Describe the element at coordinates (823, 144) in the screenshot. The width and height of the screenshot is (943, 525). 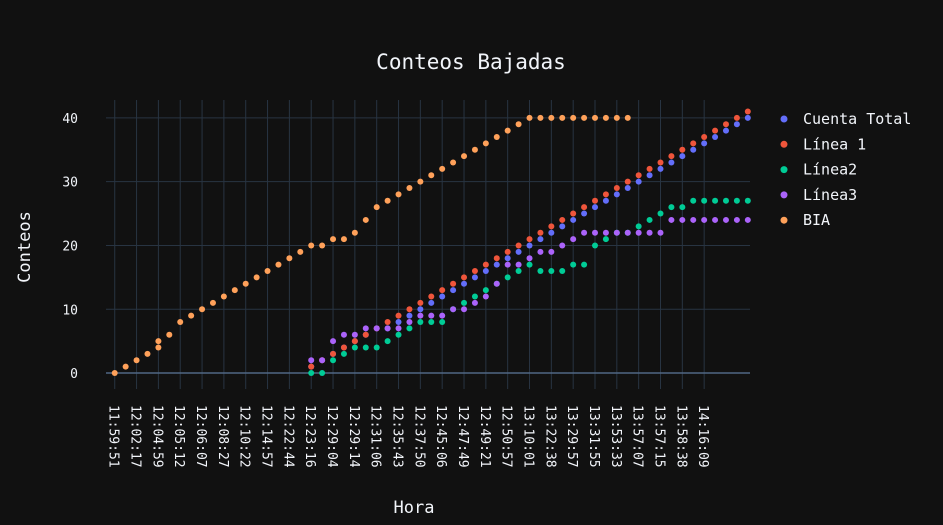
I see `legend-item: Línea 1` at that location.